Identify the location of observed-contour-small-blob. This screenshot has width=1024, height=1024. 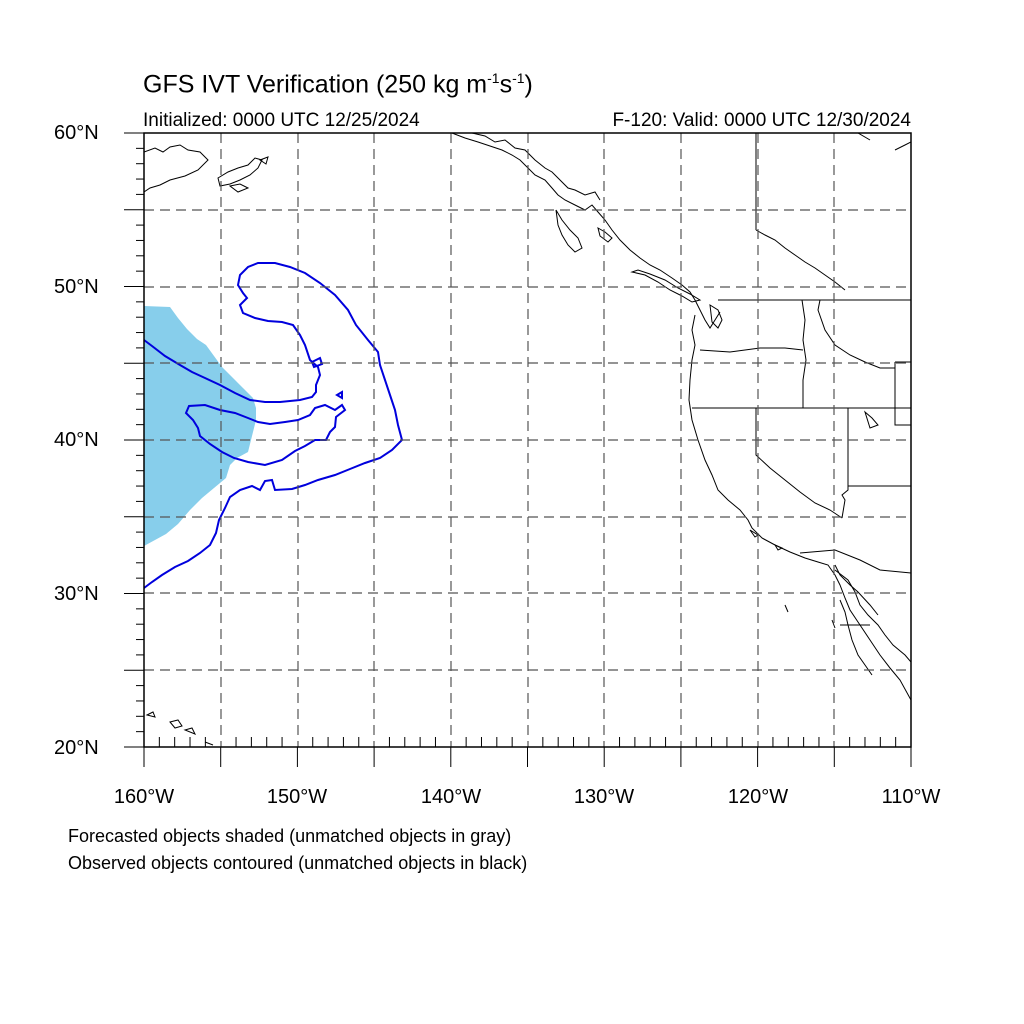
(317, 362).